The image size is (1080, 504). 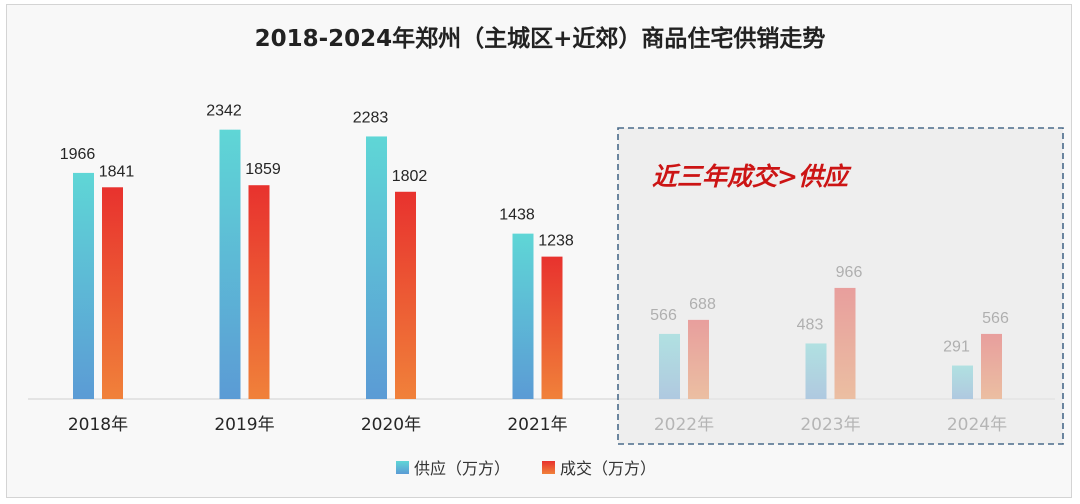 What do you see at coordinates (548, 467) in the screenshot?
I see `legend-swatch-deal` at bounding box center [548, 467].